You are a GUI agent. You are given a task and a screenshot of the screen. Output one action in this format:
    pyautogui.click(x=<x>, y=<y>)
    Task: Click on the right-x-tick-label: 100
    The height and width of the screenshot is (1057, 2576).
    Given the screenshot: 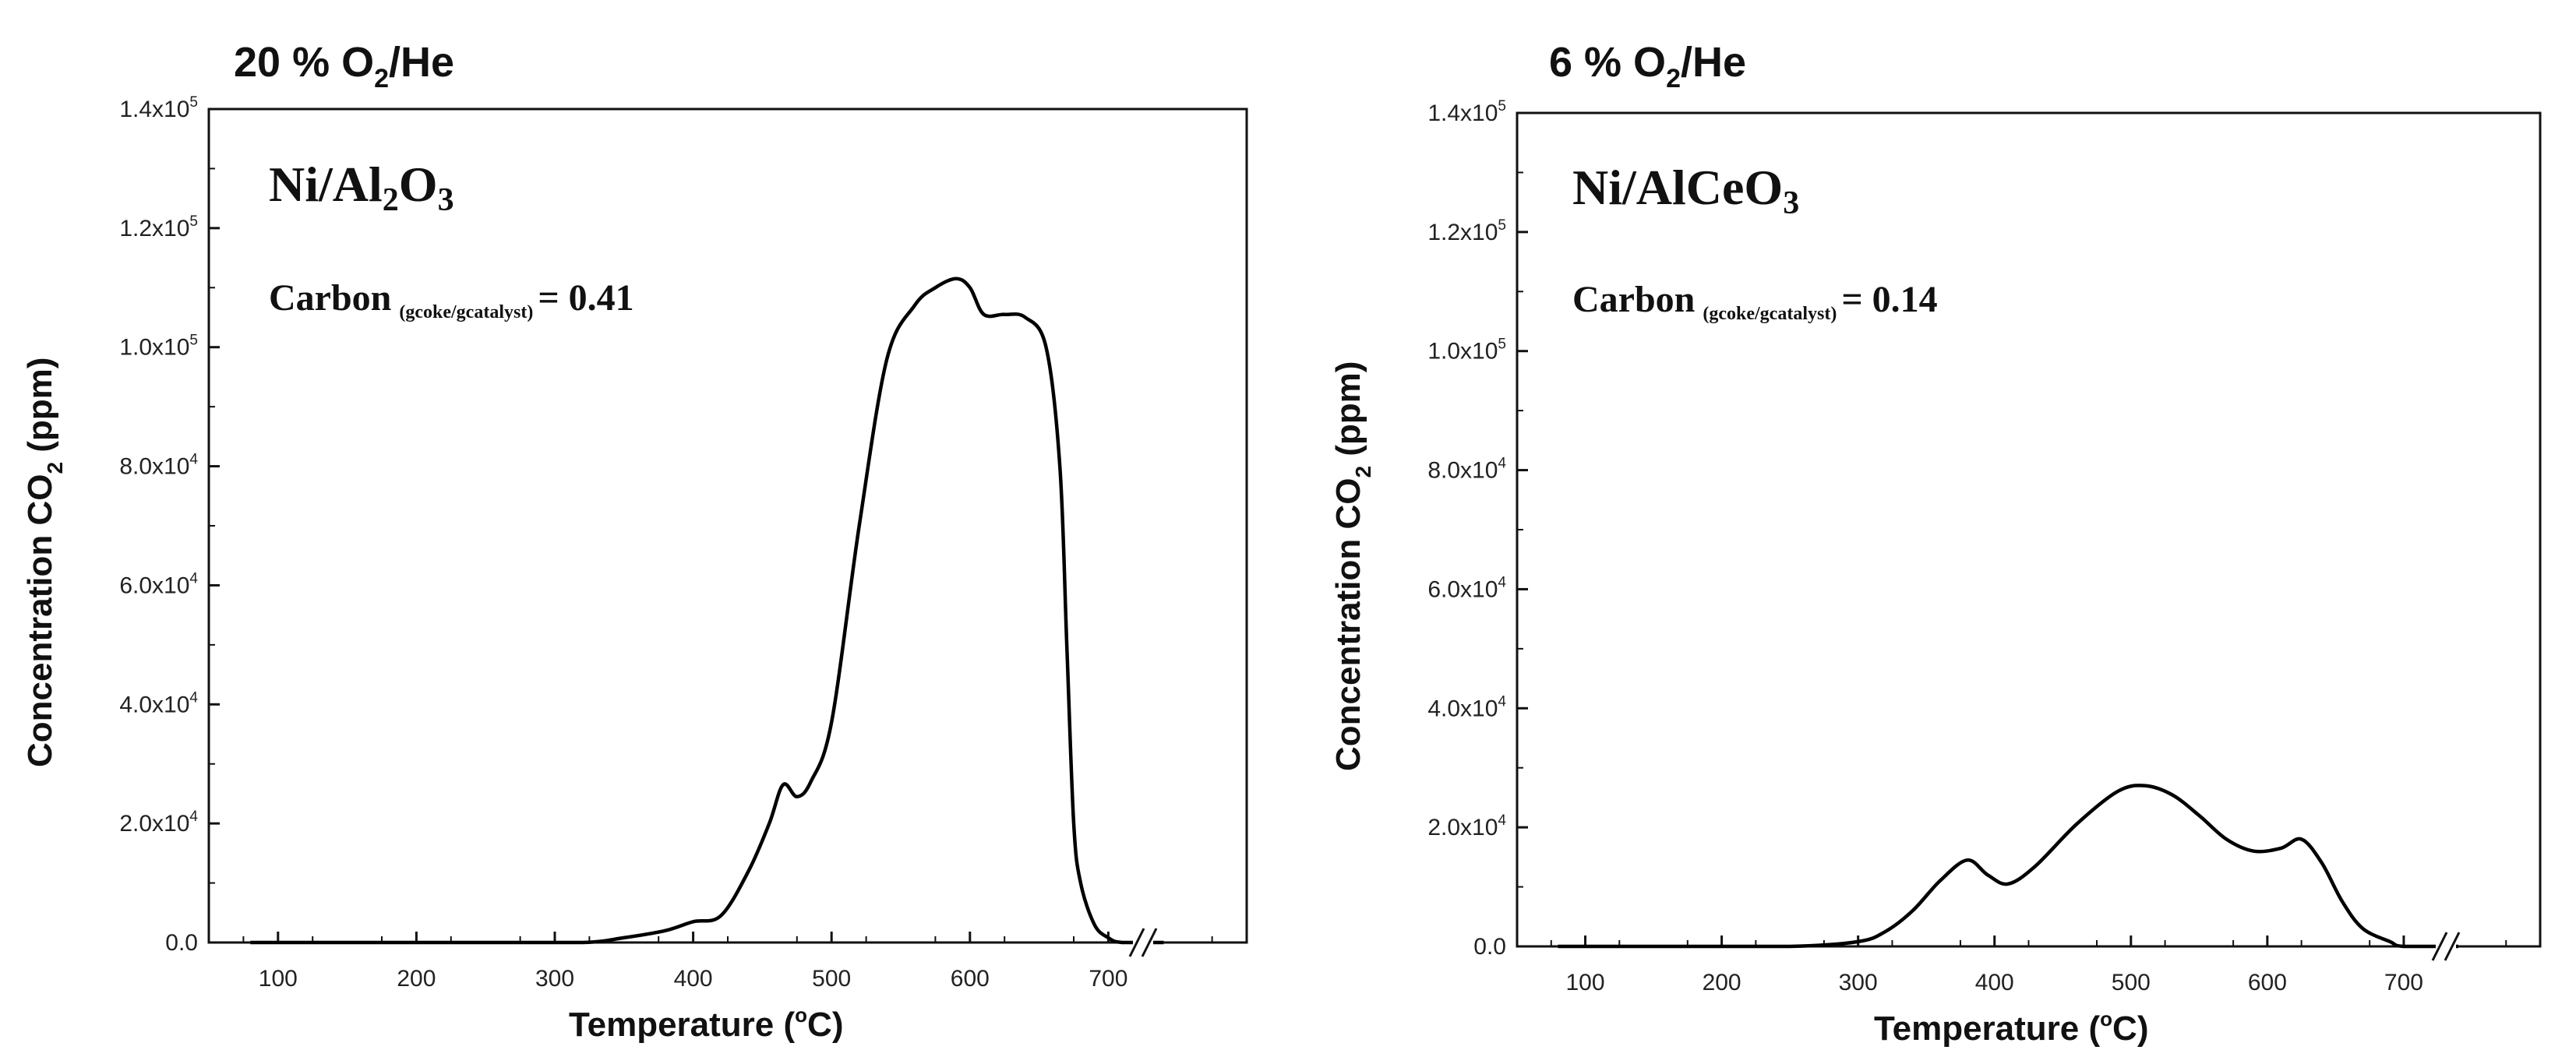 What is the action you would take?
    pyautogui.click(x=1585, y=982)
    